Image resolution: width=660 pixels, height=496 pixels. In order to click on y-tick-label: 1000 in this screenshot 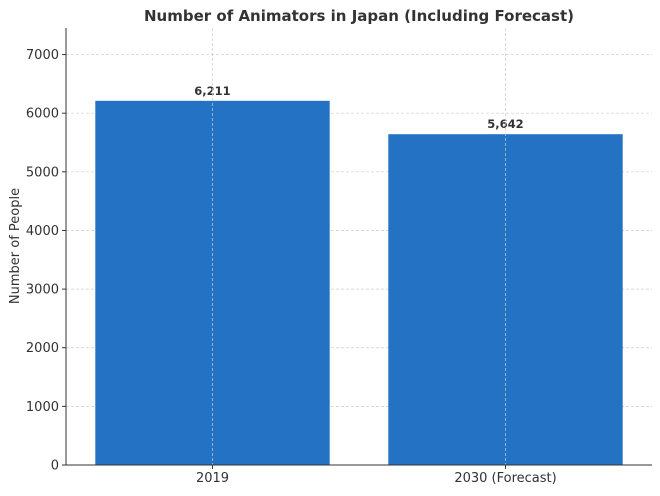, I will do `click(42, 407)`.